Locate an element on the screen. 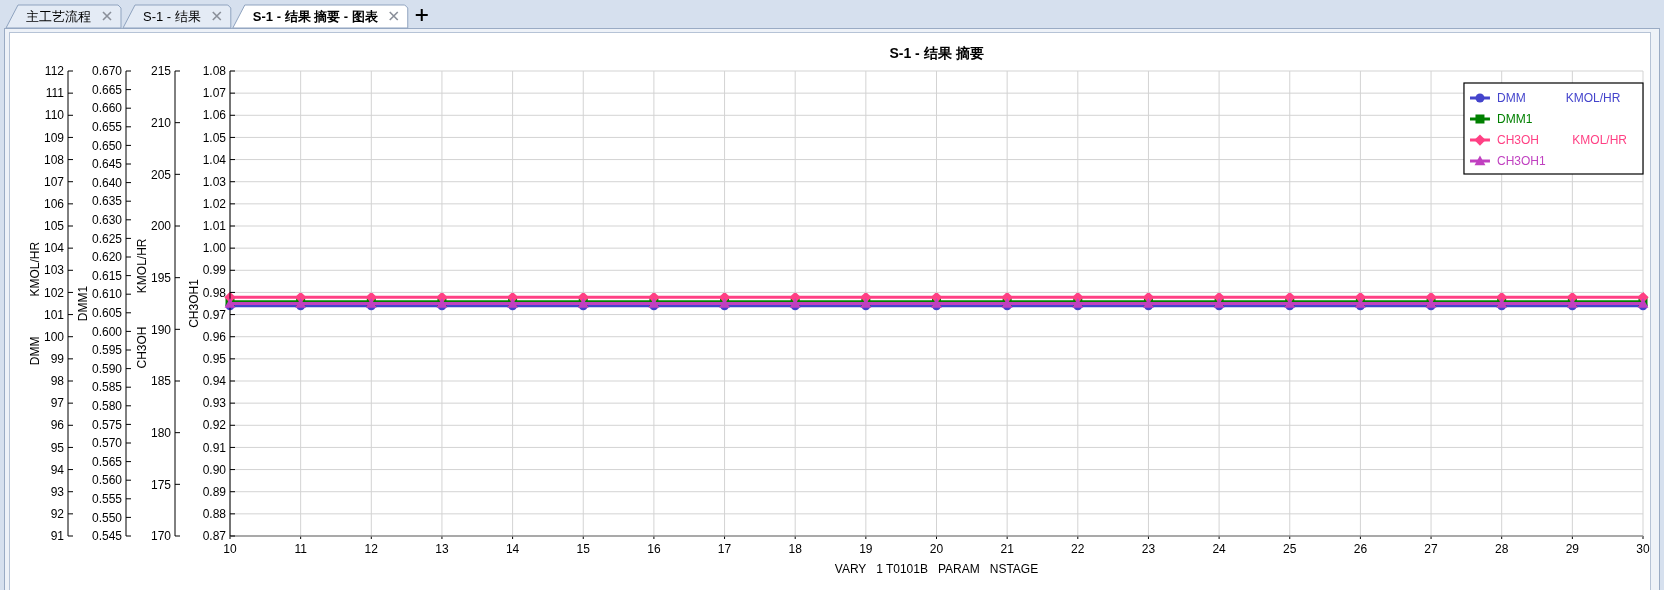  x-tick-label: 21 is located at coordinates (1007, 549).